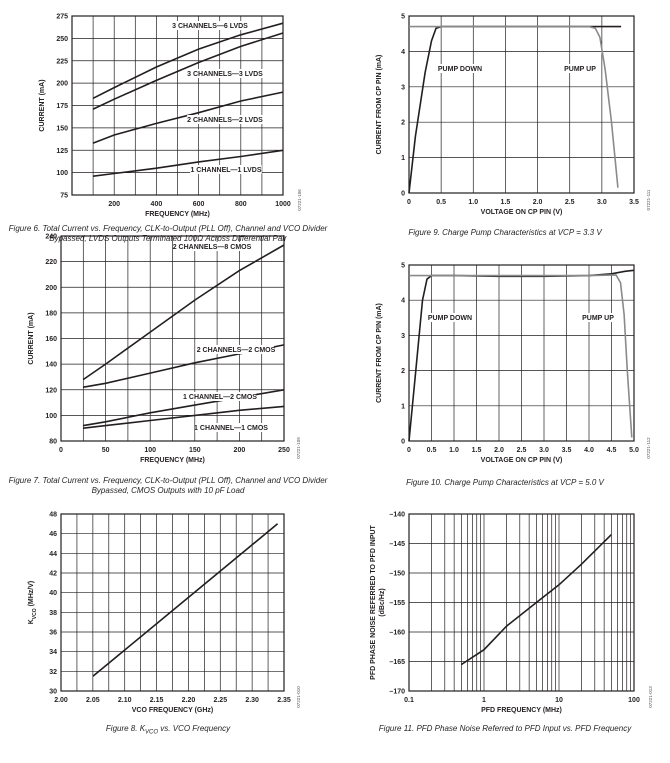 The width and height of the screenshot is (670, 763). I want to click on y-tick-label: 75, so click(64, 196).